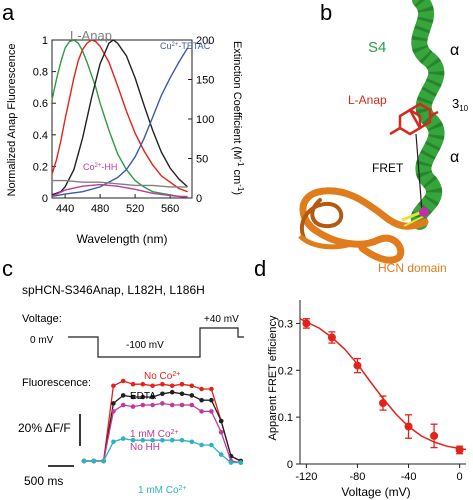 The width and height of the screenshot is (473, 500). Describe the element at coordinates (415, 217) in the screenshot. I see `co-binding-site` at that location.